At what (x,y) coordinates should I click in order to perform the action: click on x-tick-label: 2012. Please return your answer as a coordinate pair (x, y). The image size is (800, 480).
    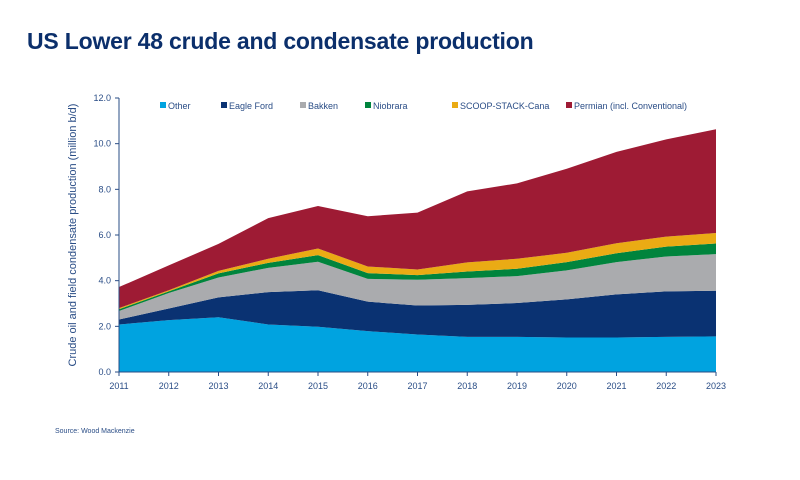
    Looking at the image, I should click on (169, 386).